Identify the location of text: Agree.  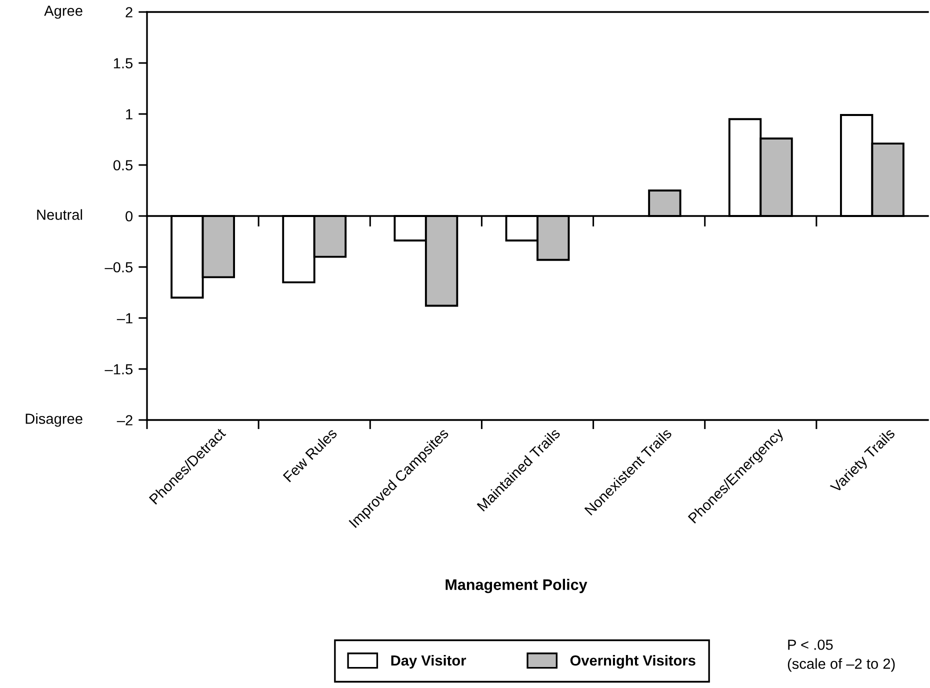
(63, 12).